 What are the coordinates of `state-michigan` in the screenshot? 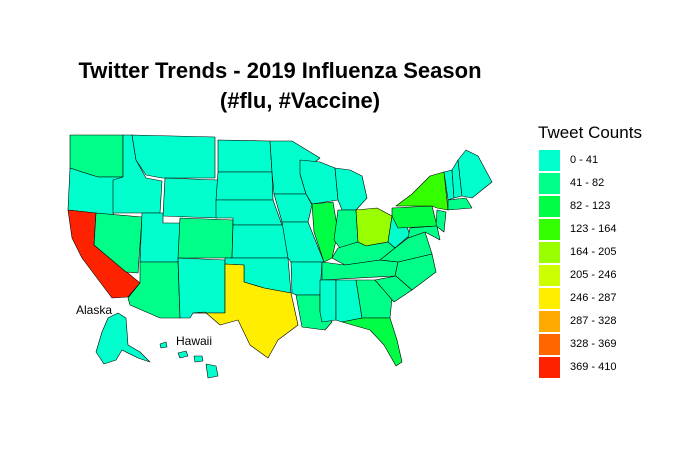 It's located at (351, 189).